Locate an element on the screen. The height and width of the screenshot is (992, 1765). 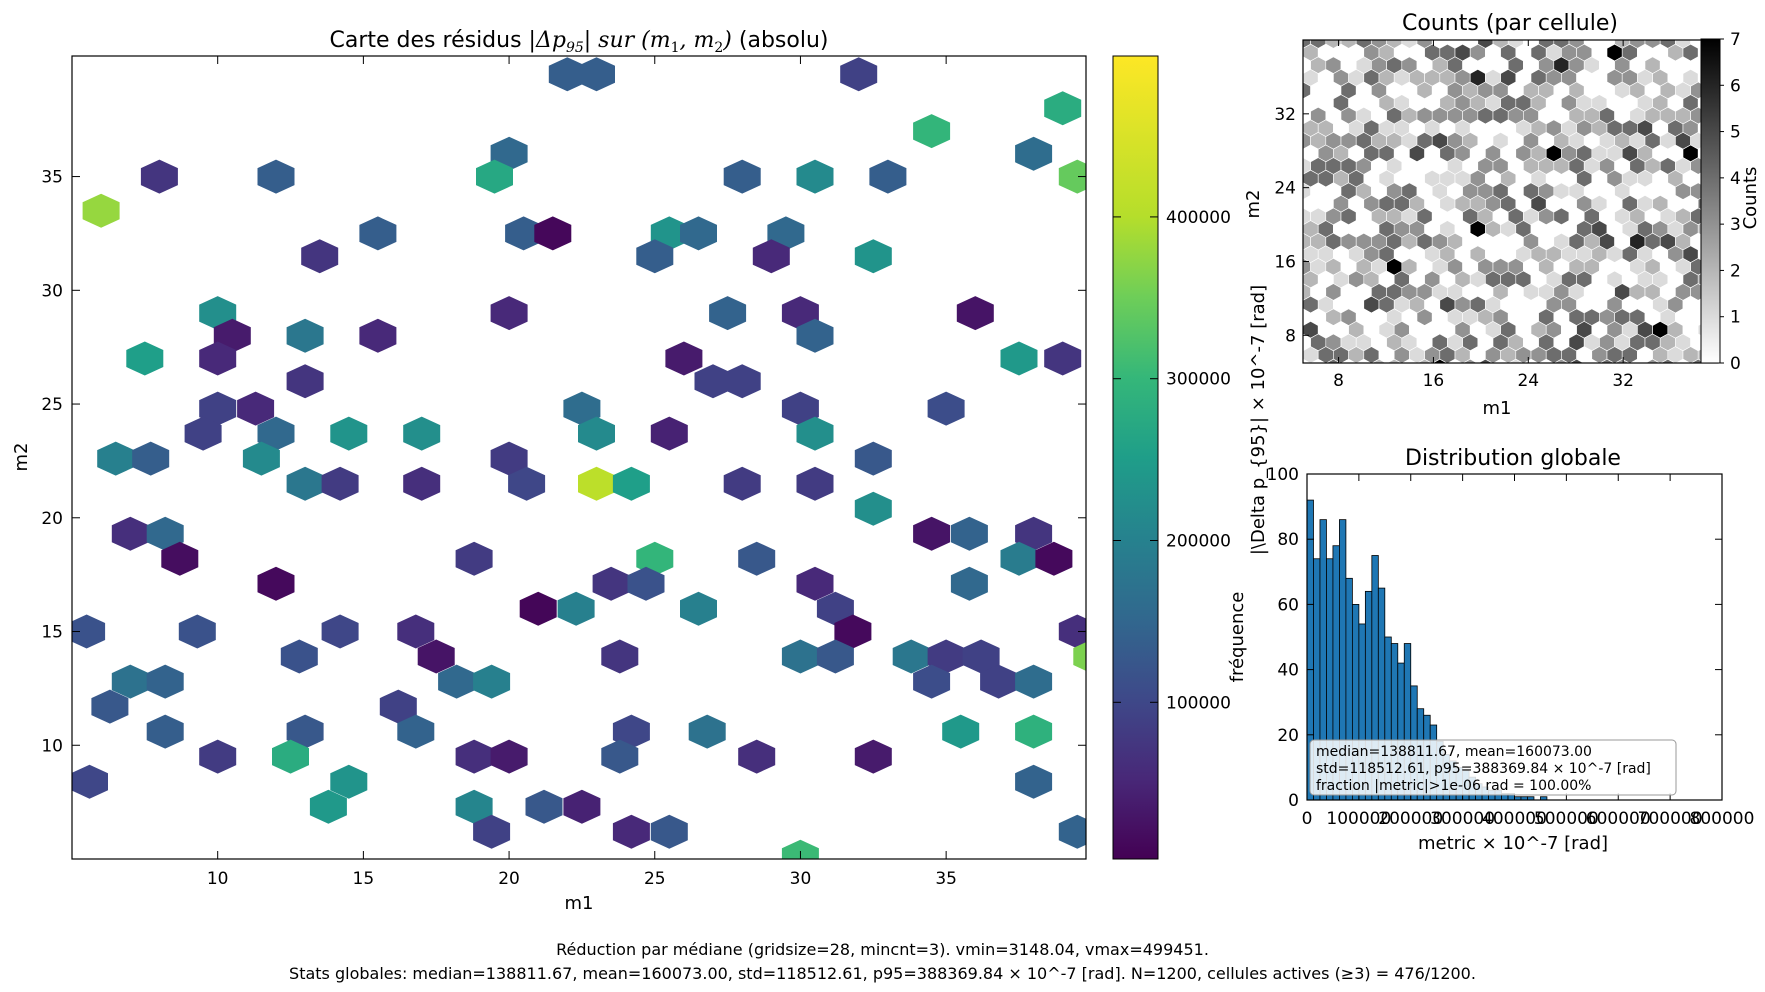
counts-colorbar-tick-label: 0 is located at coordinates (1735, 364).